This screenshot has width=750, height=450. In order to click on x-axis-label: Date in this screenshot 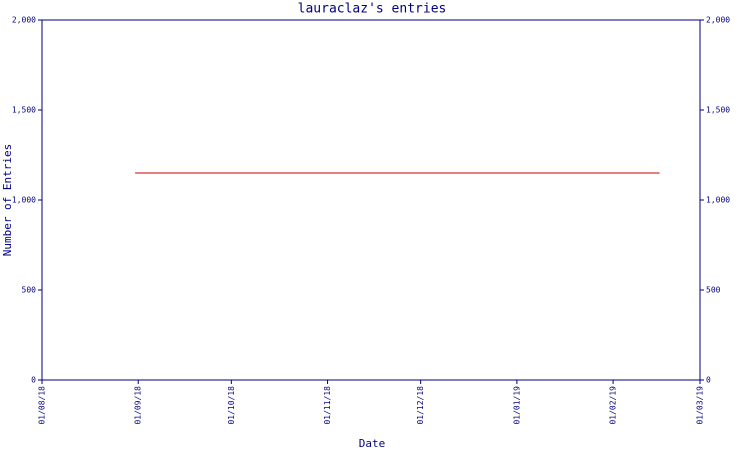, I will do `click(372, 443)`.